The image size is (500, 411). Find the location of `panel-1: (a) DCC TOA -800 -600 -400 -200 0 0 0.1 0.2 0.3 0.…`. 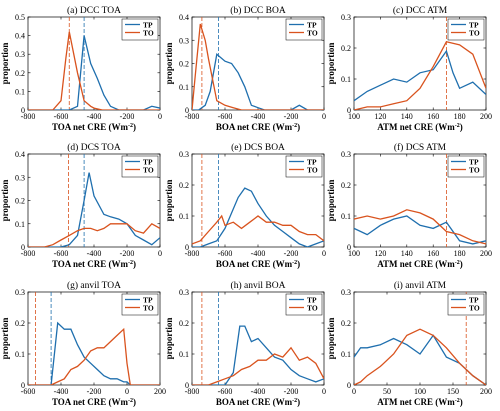

panel-1: (a) DCC TOA -800 -600 -400 -200 0 0 0.1 0.2 0.3 0.… is located at coordinates (81, 68).